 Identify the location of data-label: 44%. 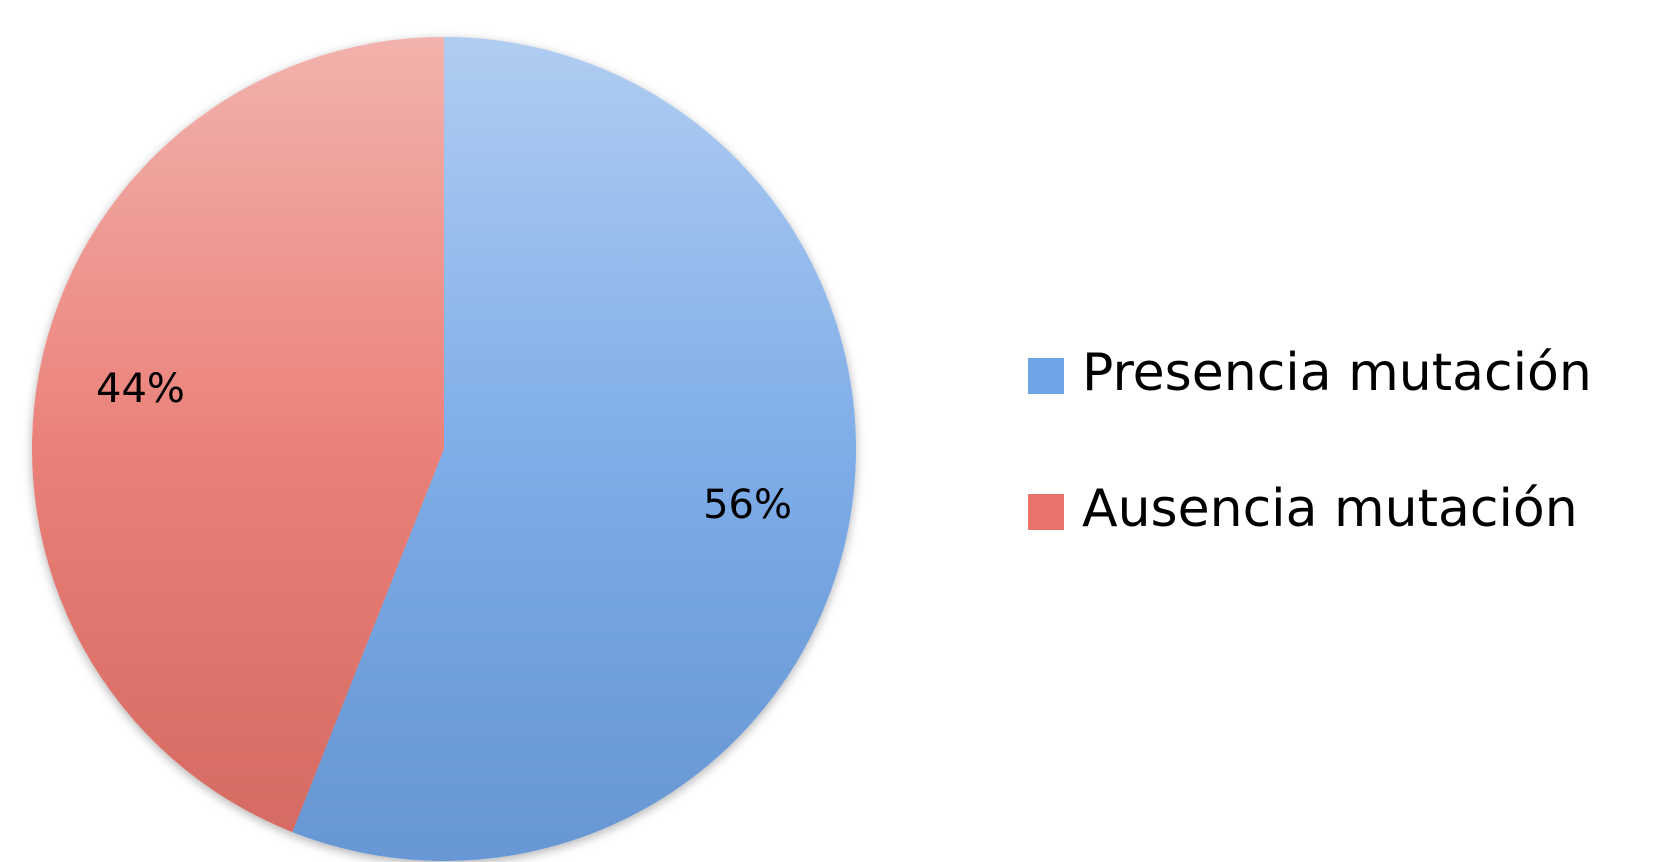
(140, 389).